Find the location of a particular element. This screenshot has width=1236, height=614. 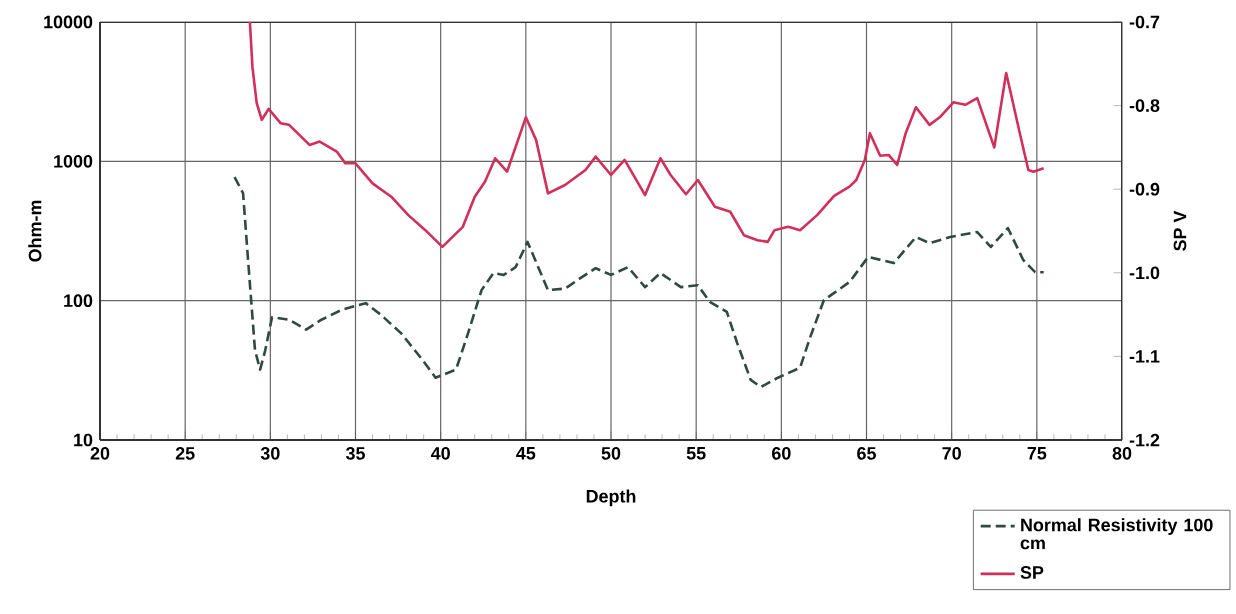

y2-tick-label: -1.0 is located at coordinates (1144, 273).